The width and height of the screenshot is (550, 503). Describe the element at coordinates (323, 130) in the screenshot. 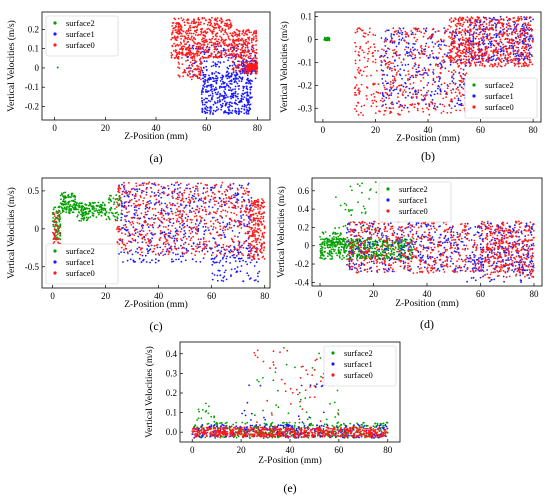

I see `x-tick-label: 0` at that location.